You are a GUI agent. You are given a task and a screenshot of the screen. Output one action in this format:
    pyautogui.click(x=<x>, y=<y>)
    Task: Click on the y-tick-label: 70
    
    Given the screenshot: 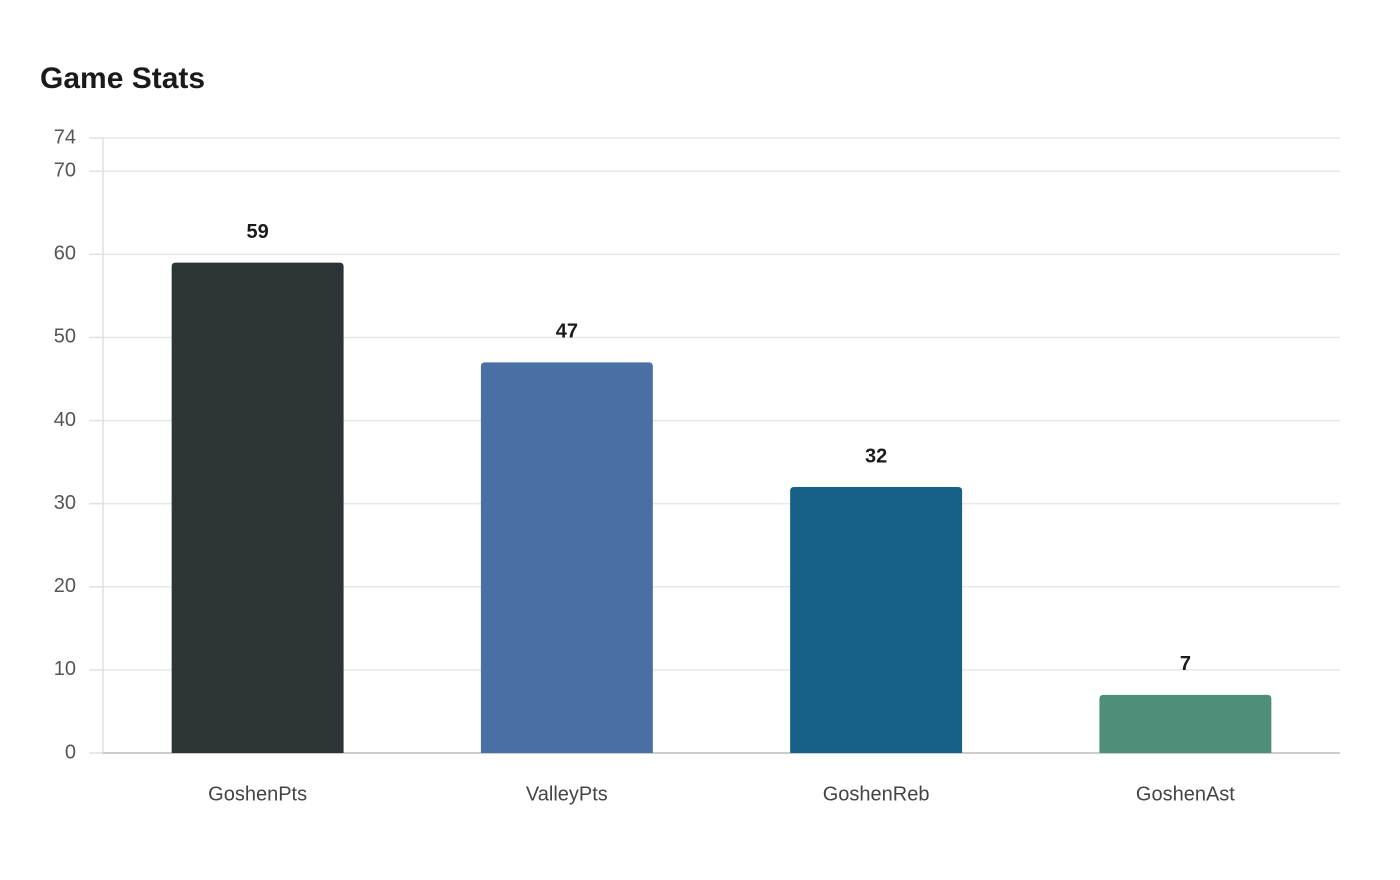 What is the action you would take?
    pyautogui.click(x=65, y=171)
    